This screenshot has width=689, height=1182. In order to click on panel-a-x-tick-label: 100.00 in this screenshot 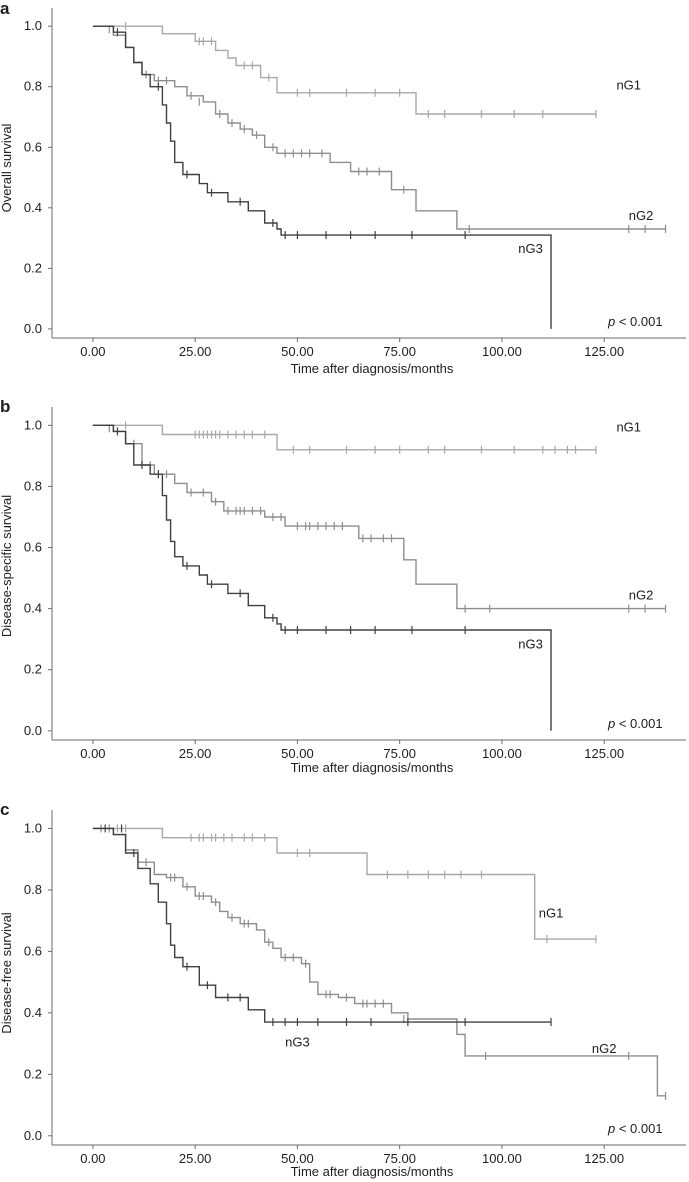, I will do `click(502, 351)`.